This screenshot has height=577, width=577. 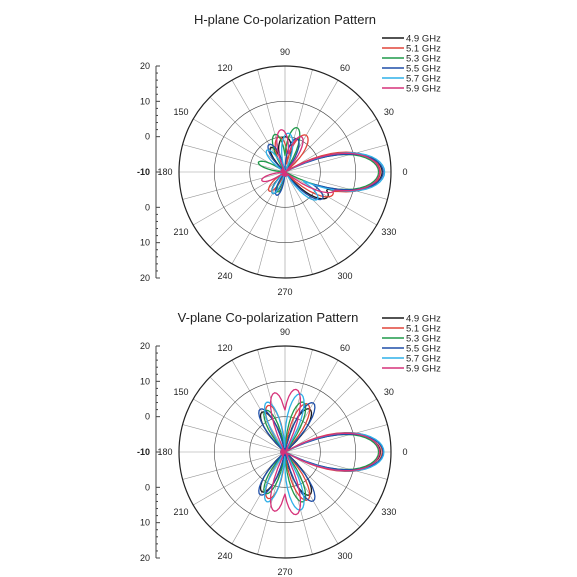 I want to click on chart-title: V-plane Co-polarization Pattern, so click(x=268, y=317).